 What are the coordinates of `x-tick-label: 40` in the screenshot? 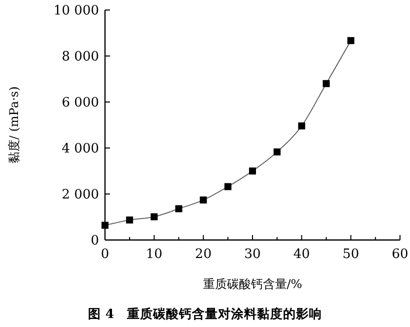 It's located at (301, 254).